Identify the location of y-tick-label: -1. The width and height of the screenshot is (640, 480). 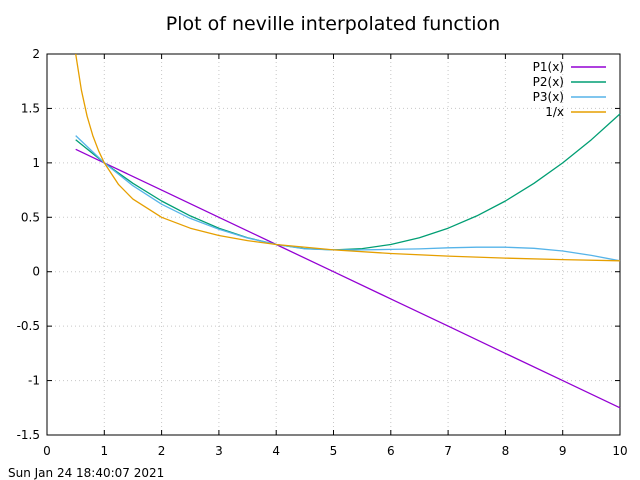
(34, 381).